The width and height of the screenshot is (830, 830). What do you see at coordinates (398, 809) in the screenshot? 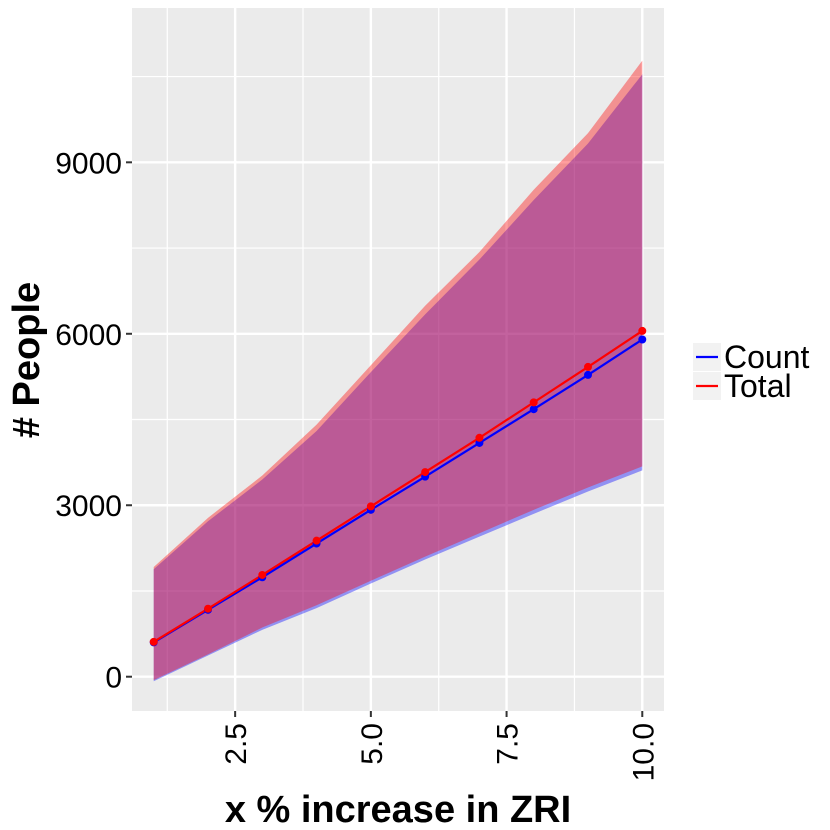
I see `x-axis-title: x % increase in ZRI` at bounding box center [398, 809].